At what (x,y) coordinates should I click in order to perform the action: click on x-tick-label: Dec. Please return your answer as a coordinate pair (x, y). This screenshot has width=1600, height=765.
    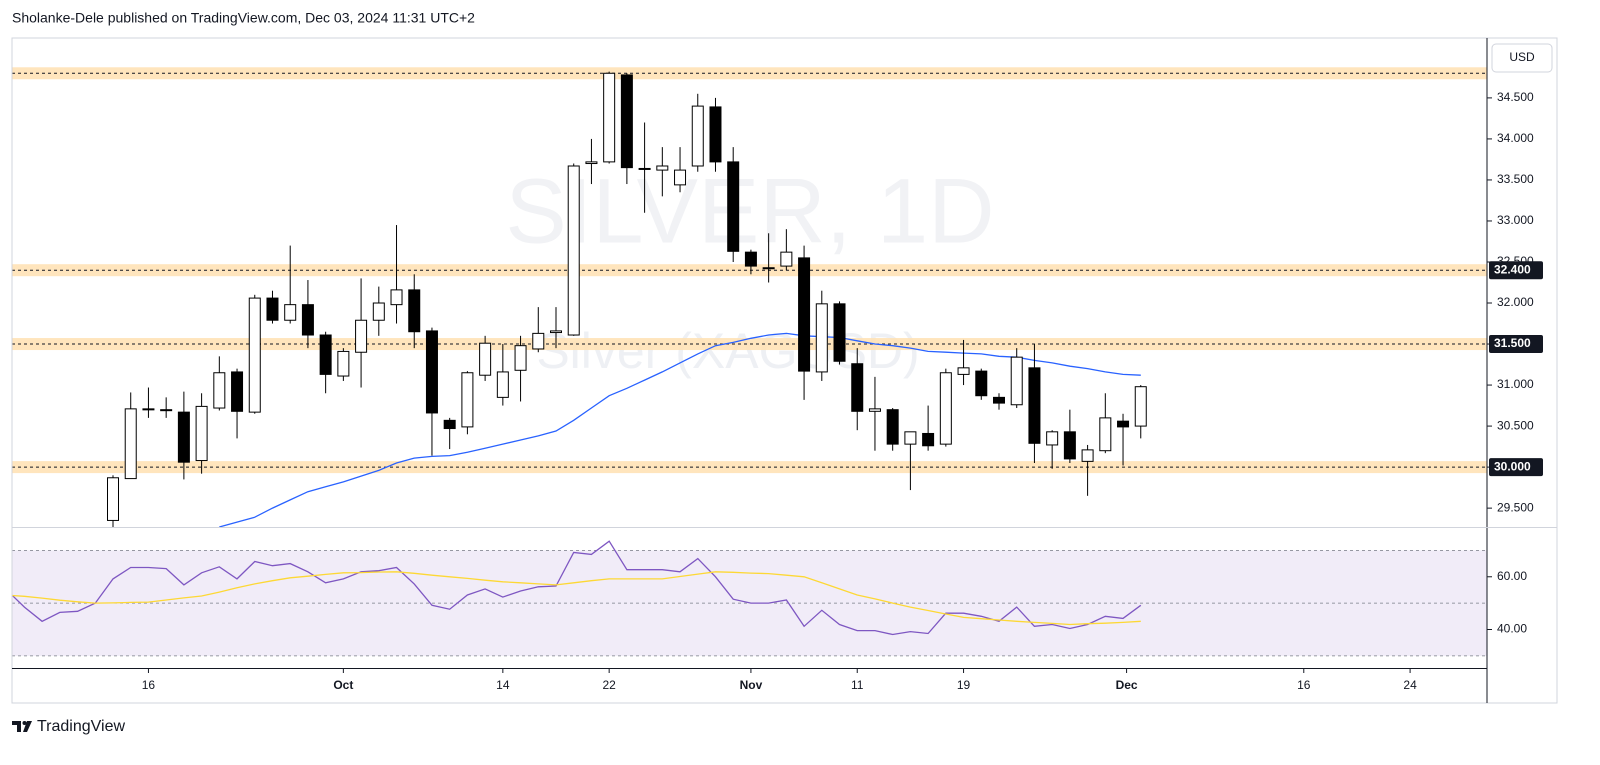
    Looking at the image, I should click on (1127, 685).